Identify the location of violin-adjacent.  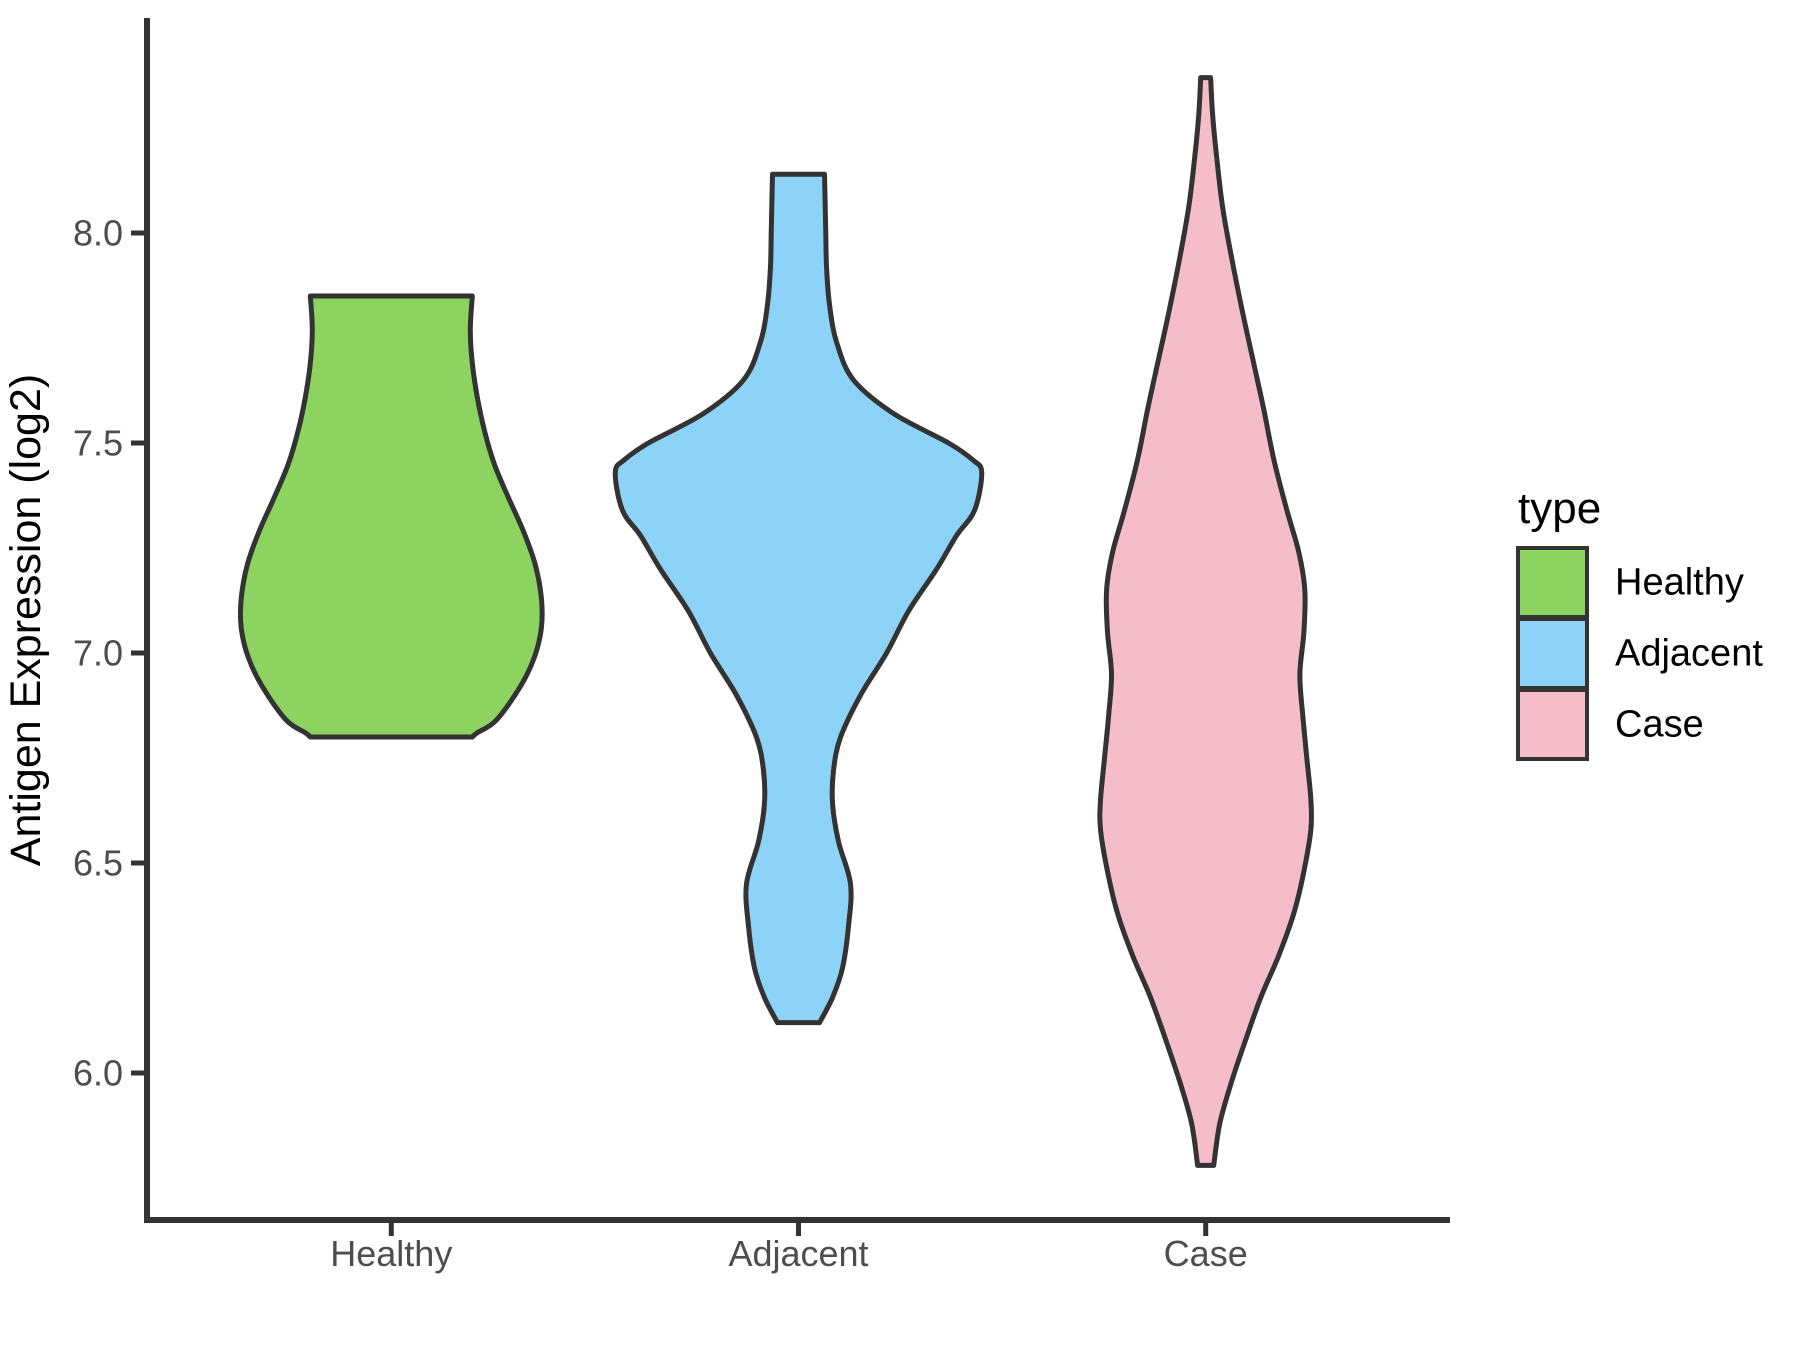
(798, 598).